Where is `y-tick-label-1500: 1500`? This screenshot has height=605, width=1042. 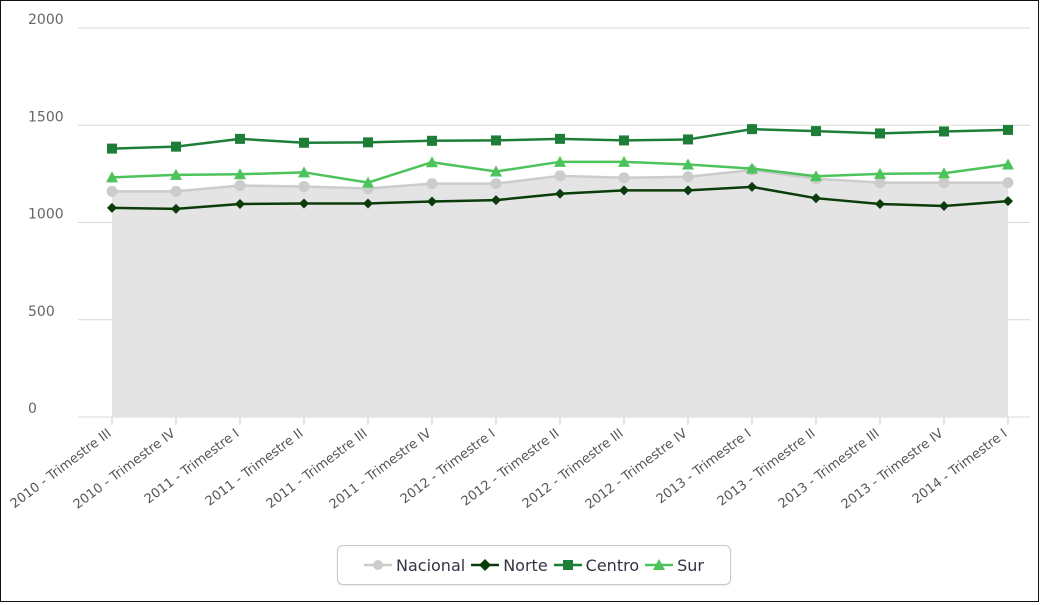 y-tick-label-1500: 1500 is located at coordinates (46, 117).